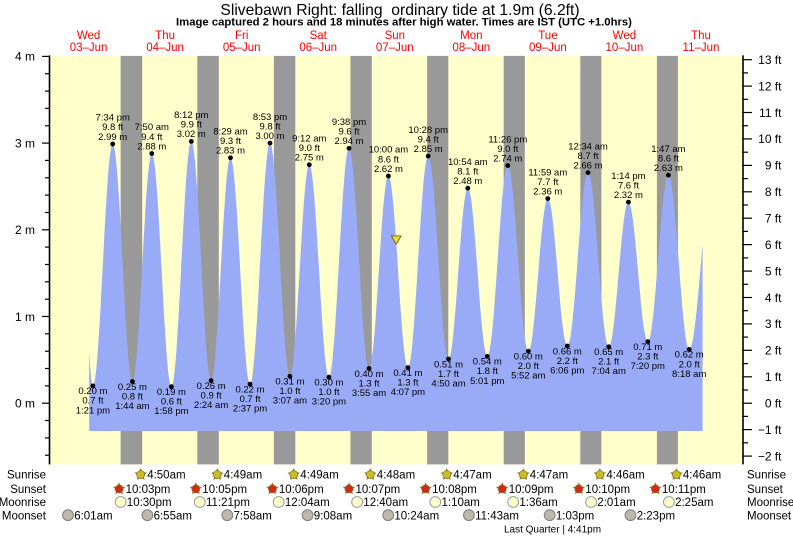  Describe the element at coordinates (656, 516) in the screenshot. I see `svg-text: 2:23pm` at that location.